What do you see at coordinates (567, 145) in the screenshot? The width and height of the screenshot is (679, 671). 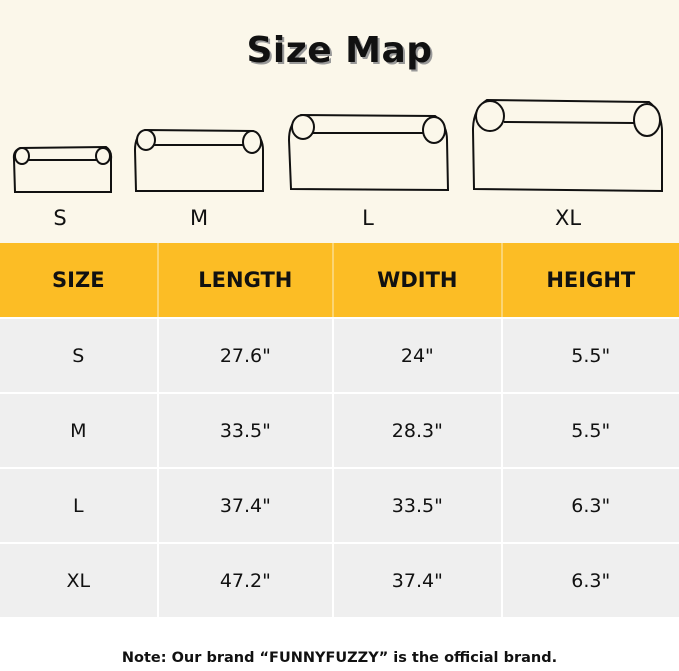 I see `sofa-xl-icon` at bounding box center [567, 145].